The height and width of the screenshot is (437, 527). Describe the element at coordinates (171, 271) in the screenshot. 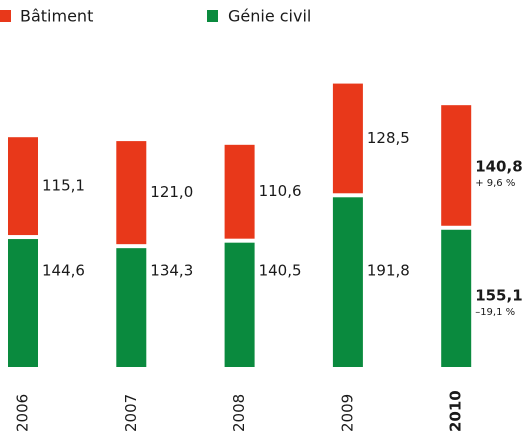

I see `value-label: 134,3` at that location.